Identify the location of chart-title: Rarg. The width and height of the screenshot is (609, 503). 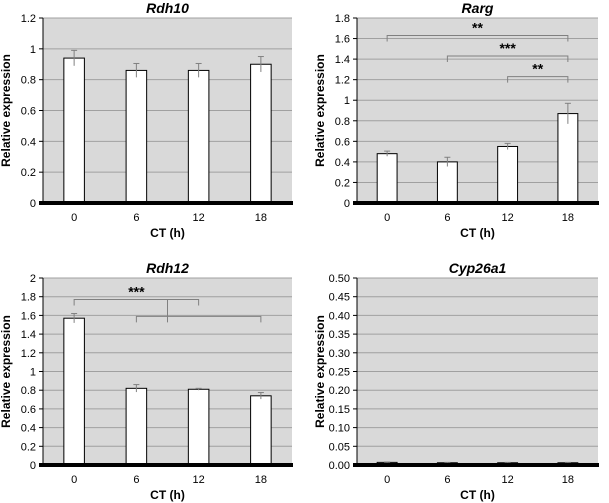
(478, 8).